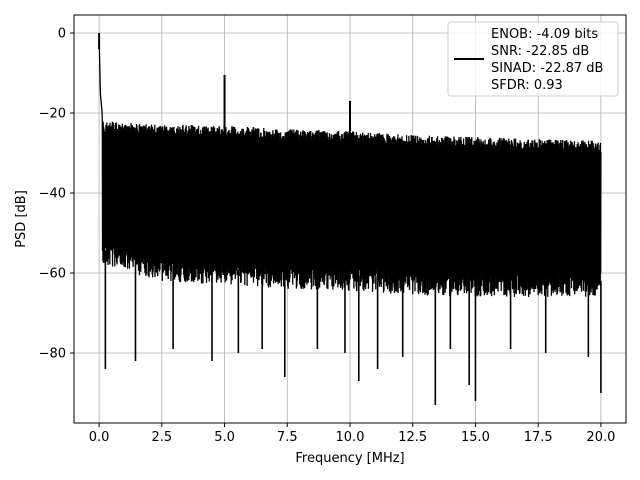  I want to click on y-axis-label: PSD [dB], so click(21, 219).